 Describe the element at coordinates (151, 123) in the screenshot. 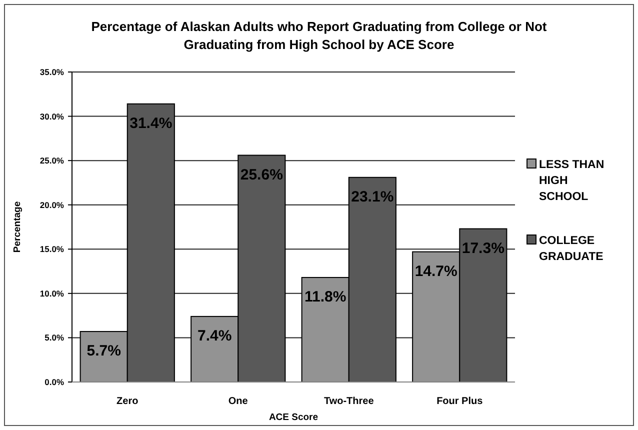

I see `data-label: 31.4%` at that location.